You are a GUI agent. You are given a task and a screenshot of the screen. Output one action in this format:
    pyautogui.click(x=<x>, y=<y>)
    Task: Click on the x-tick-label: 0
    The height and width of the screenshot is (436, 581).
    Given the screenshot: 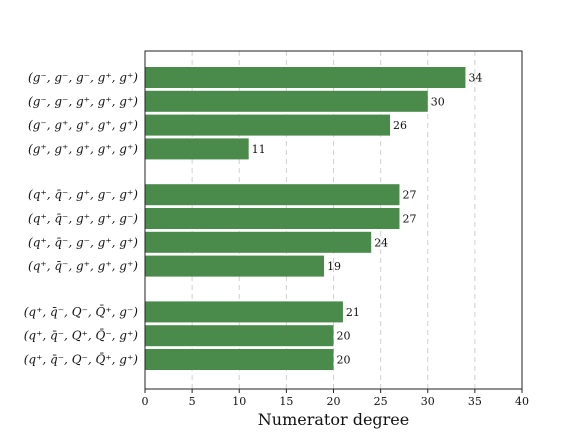 What is the action you would take?
    pyautogui.click(x=145, y=401)
    